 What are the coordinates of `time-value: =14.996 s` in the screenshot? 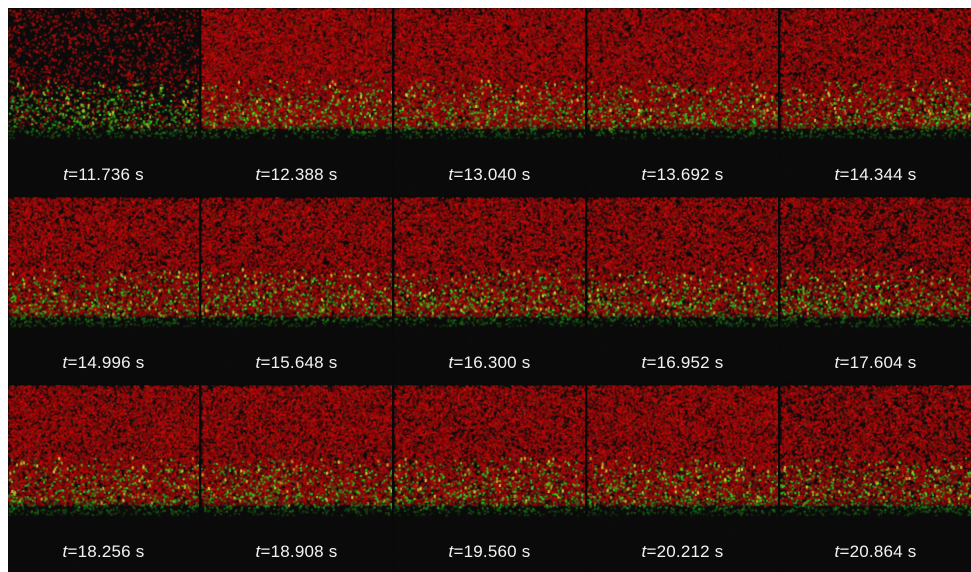 It's located at (106, 363).